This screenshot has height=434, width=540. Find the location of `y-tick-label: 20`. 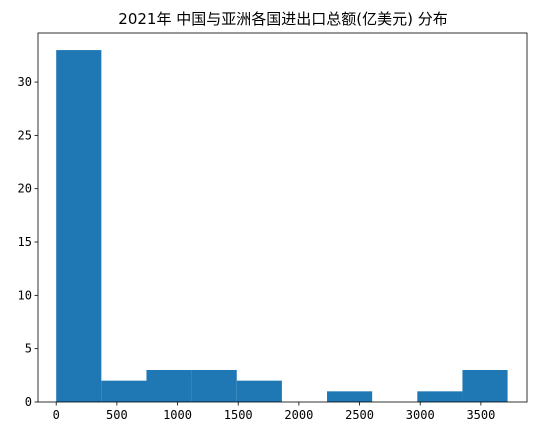

y-tick-label: 20 is located at coordinates (25, 189).